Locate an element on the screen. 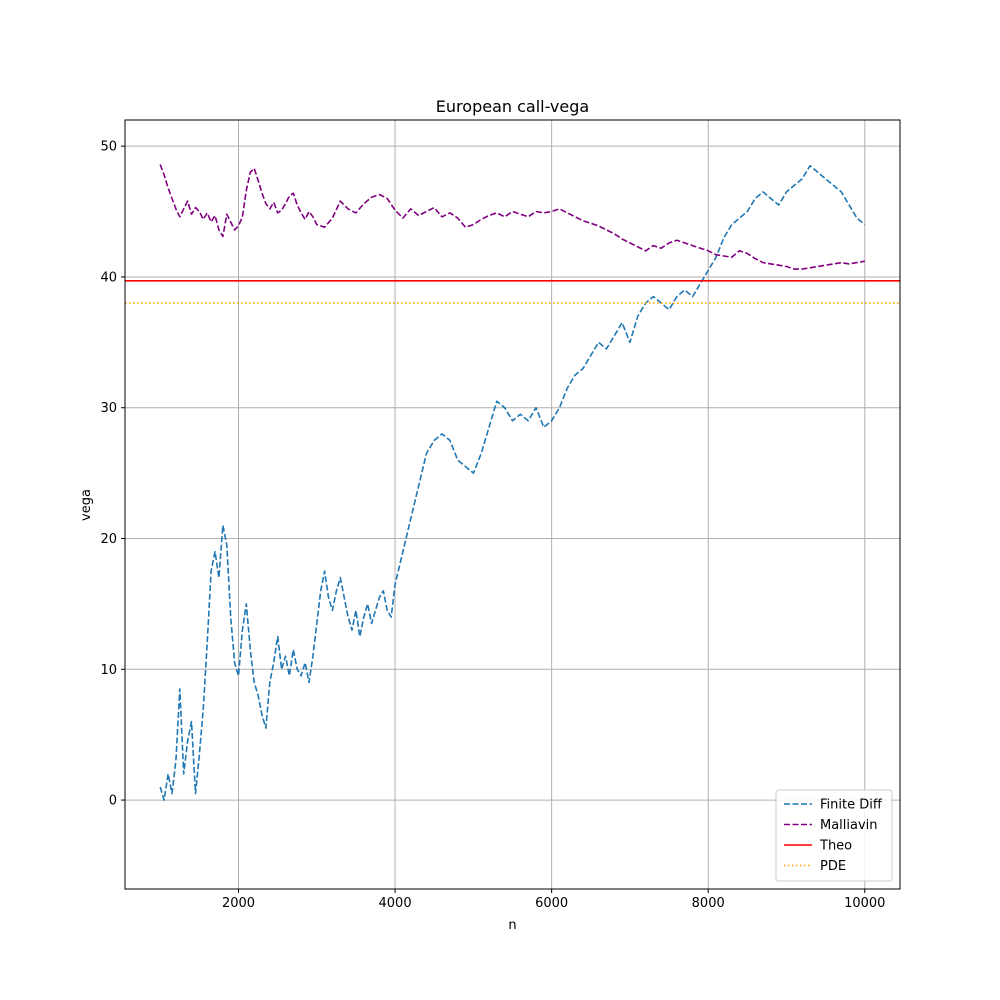 The height and width of the screenshot is (1000, 1000). y-tick-label: 20 is located at coordinates (108, 539).